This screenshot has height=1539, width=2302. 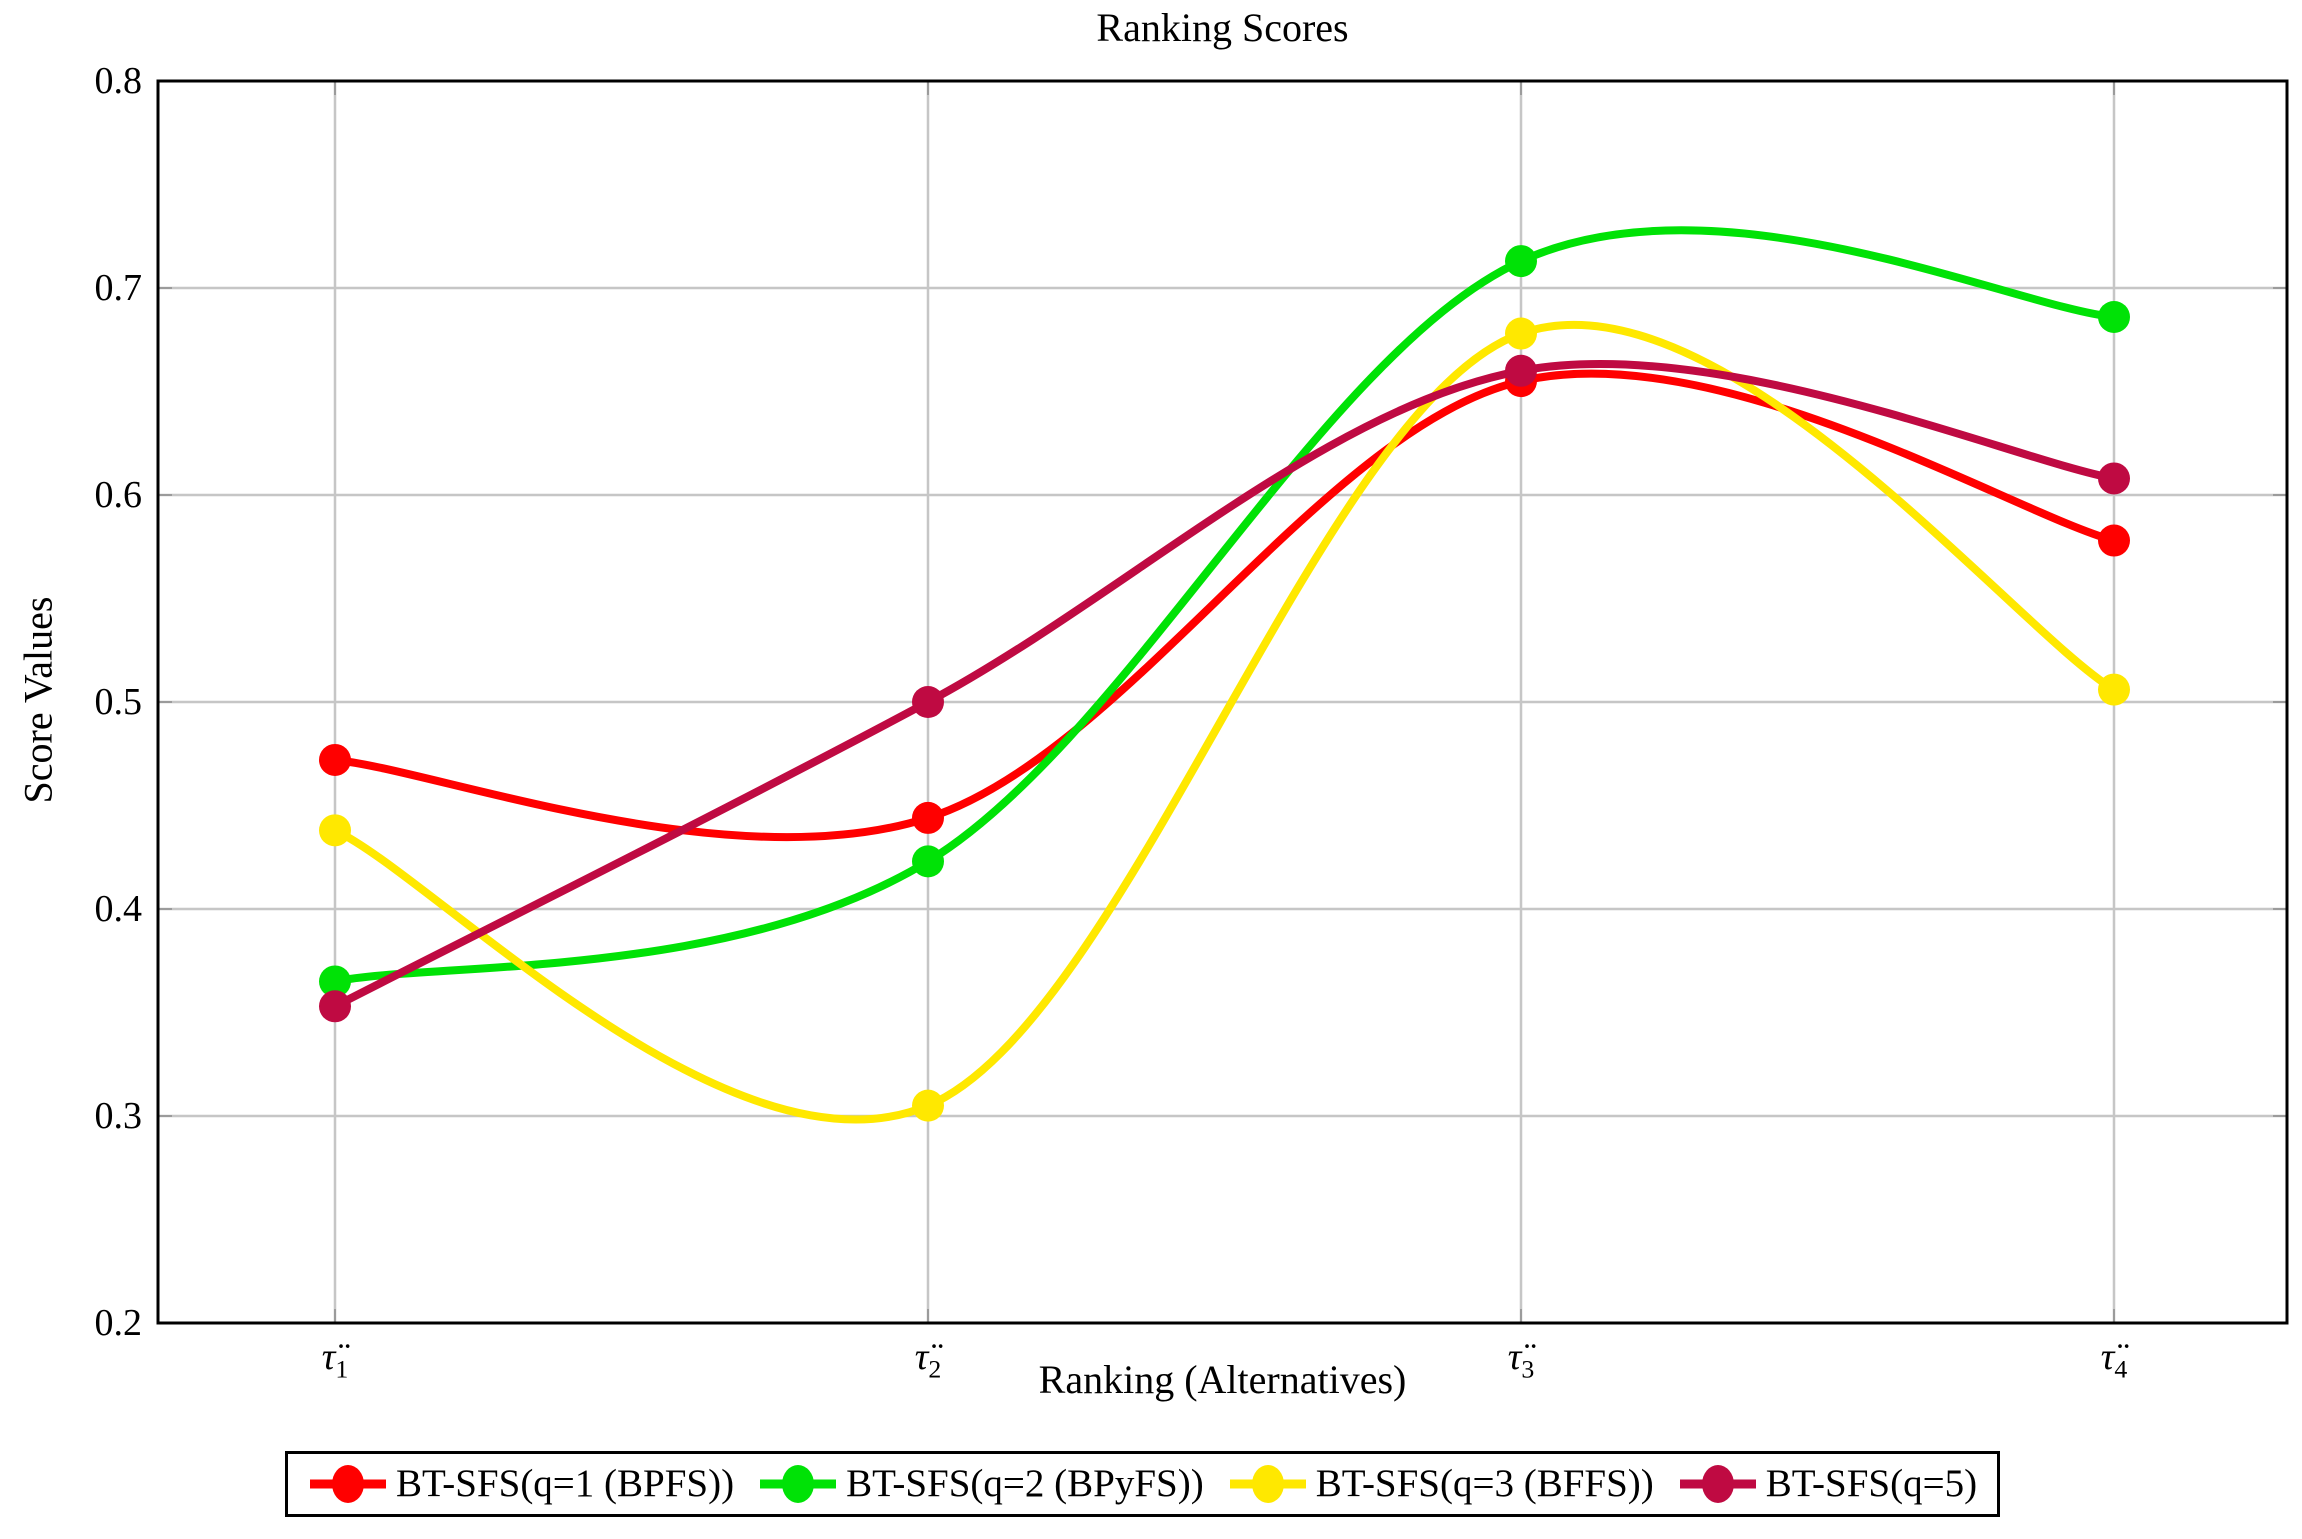 I want to click on legend-item-label: BT-SFS(q=3 (BFFS)), so click(x=1484, y=1483).